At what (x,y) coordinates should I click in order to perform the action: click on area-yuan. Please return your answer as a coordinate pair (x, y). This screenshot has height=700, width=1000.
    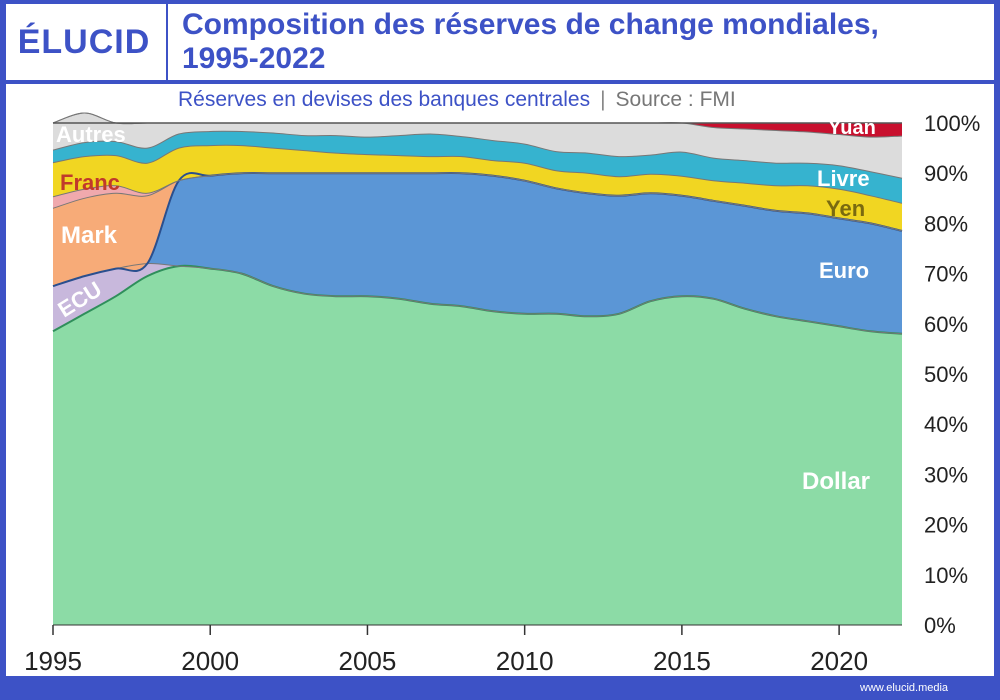
    Looking at the image, I should click on (477, 125).